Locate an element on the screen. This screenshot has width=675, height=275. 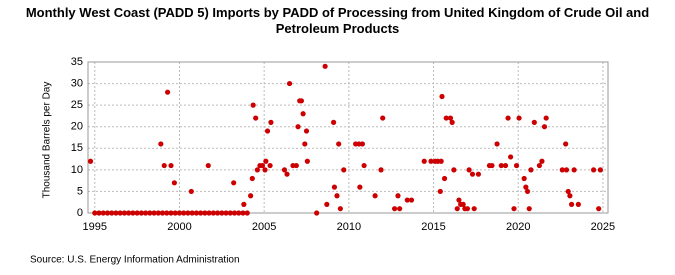
y-tick-label: 20 is located at coordinates (77, 127).